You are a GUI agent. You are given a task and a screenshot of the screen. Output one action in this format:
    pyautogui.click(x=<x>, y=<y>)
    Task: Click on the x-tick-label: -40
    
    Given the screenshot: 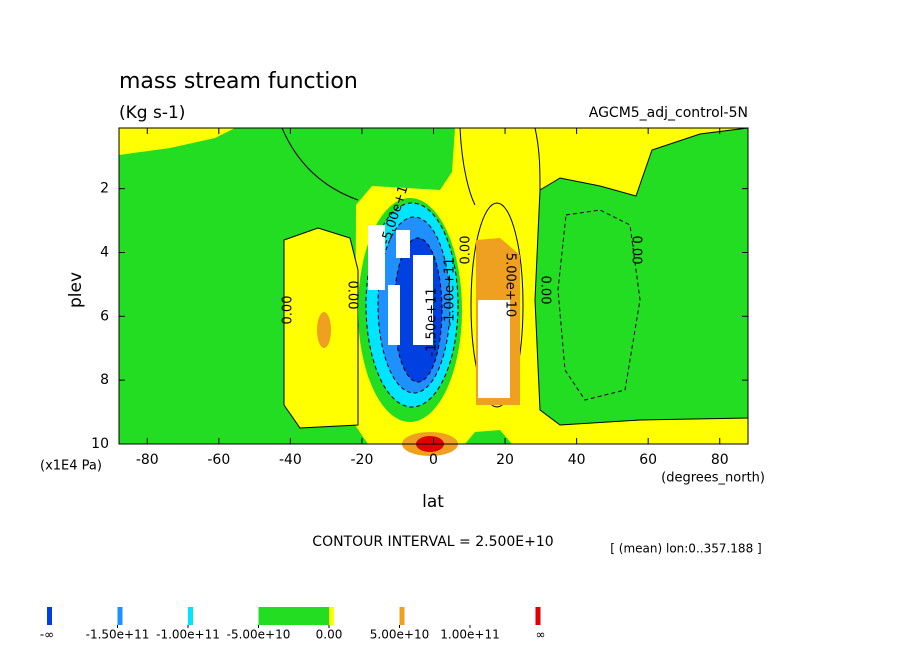 What is the action you would take?
    pyautogui.click(x=290, y=460)
    